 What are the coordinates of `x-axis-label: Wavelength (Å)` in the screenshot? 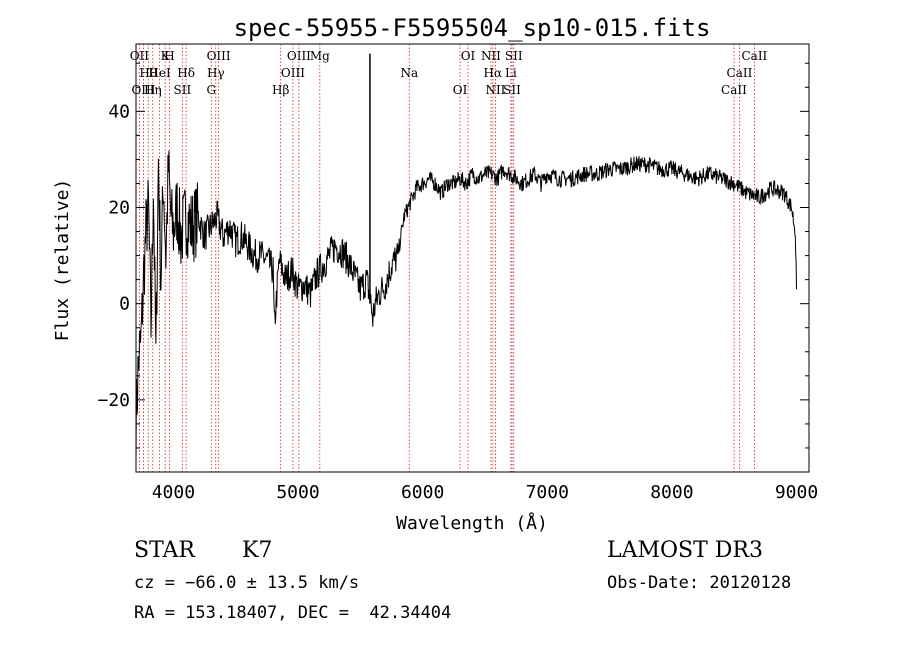 It's located at (472, 523).